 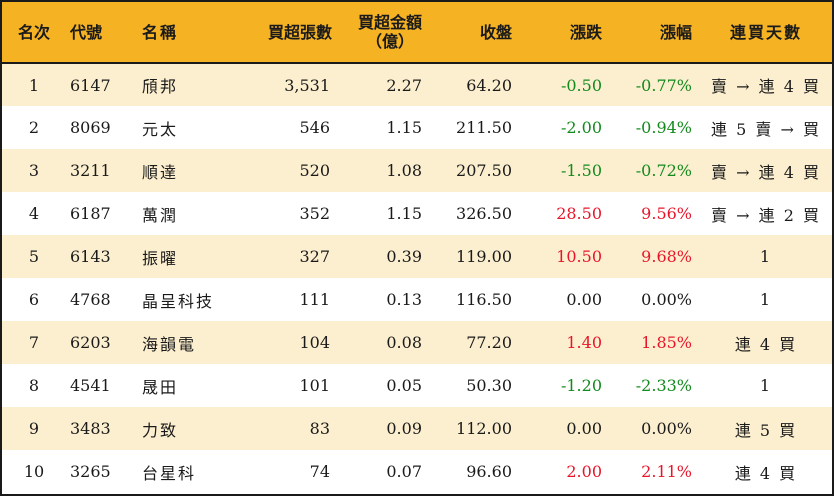 What do you see at coordinates (101, 33) in the screenshot?
I see `header-code: 代號` at bounding box center [101, 33].